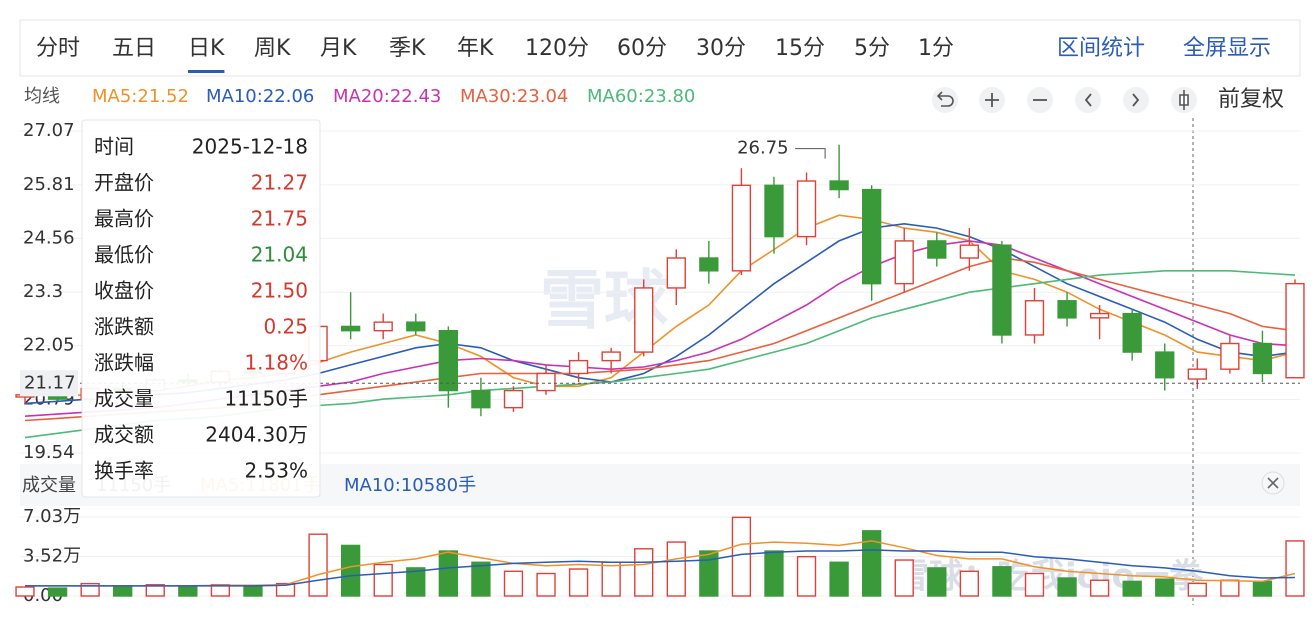  Describe the element at coordinates (936, 48) in the screenshot. I see `tab: 1分` at that location.